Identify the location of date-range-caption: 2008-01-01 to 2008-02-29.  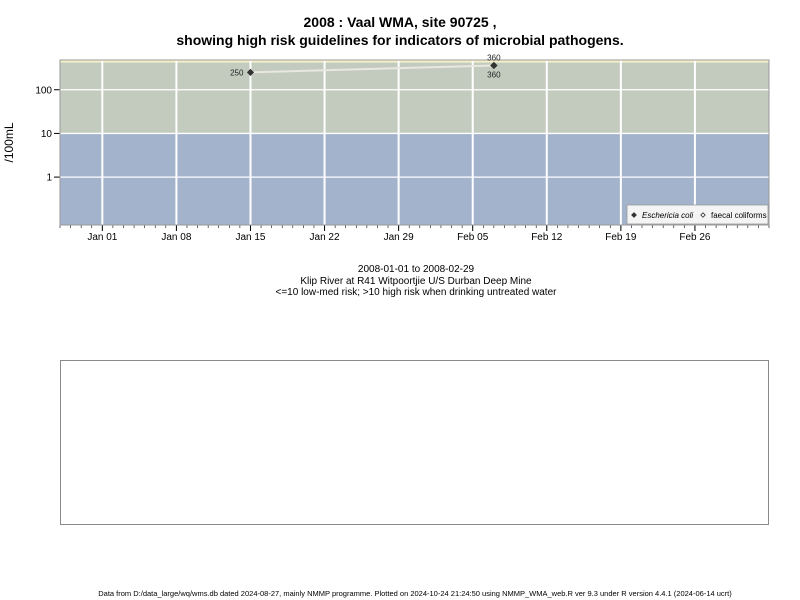
(416, 269).